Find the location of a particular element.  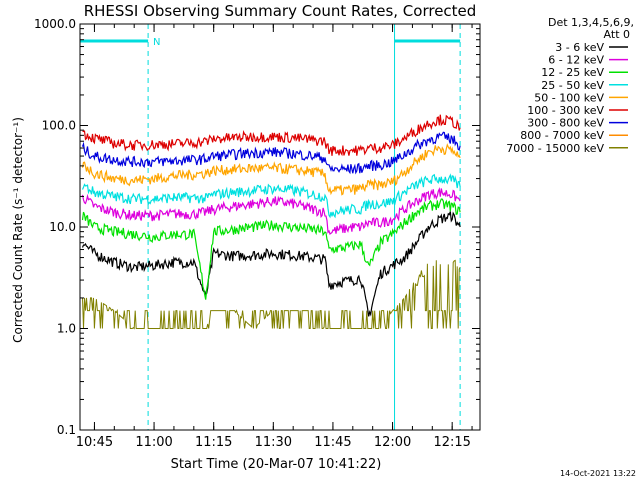

x-tick-label: 11:00 is located at coordinates (153, 442).